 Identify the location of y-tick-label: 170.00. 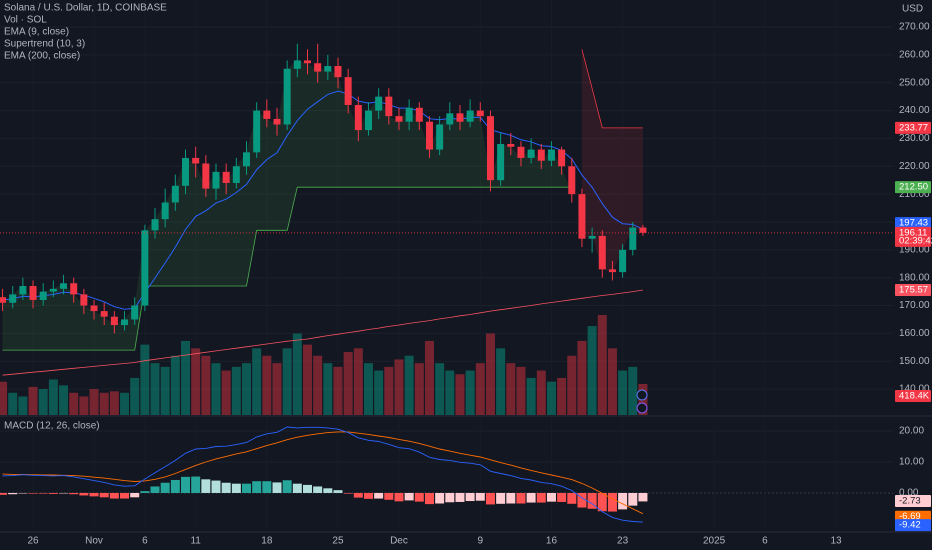
(914, 305).